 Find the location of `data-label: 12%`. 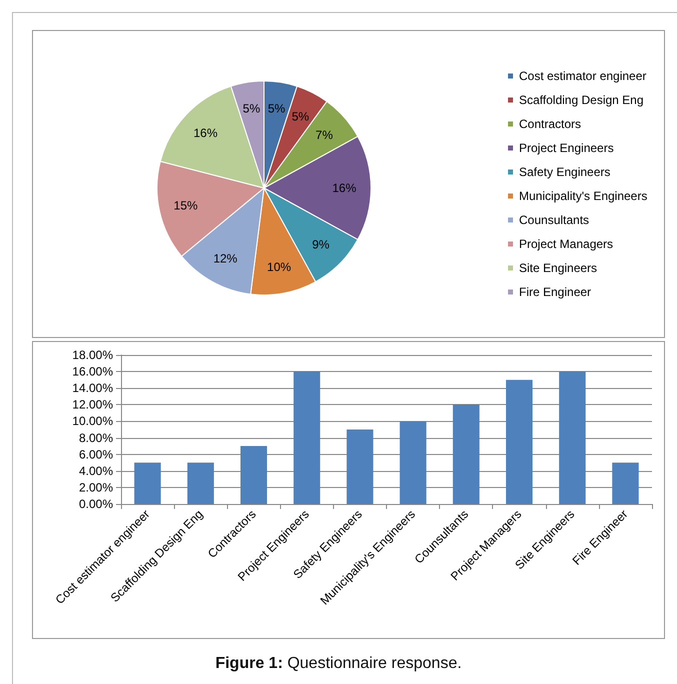

data-label: 12% is located at coordinates (225, 258).